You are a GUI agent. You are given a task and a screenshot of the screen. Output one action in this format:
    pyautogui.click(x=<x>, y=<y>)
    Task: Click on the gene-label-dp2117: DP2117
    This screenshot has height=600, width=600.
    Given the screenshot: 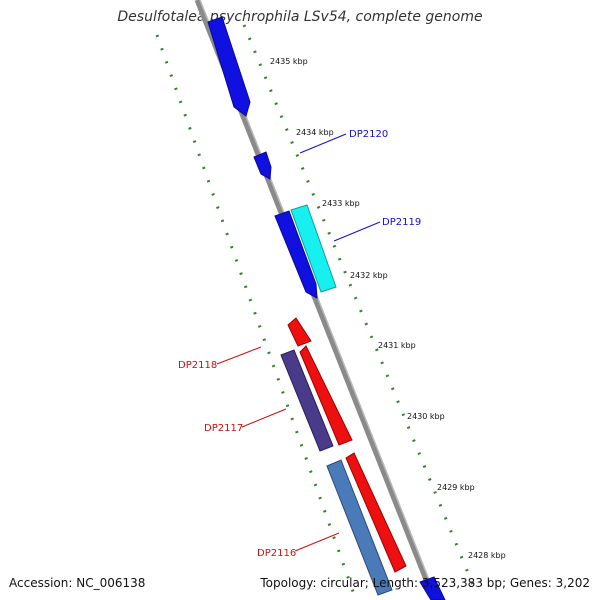 What is the action you would take?
    pyautogui.click(x=223, y=428)
    